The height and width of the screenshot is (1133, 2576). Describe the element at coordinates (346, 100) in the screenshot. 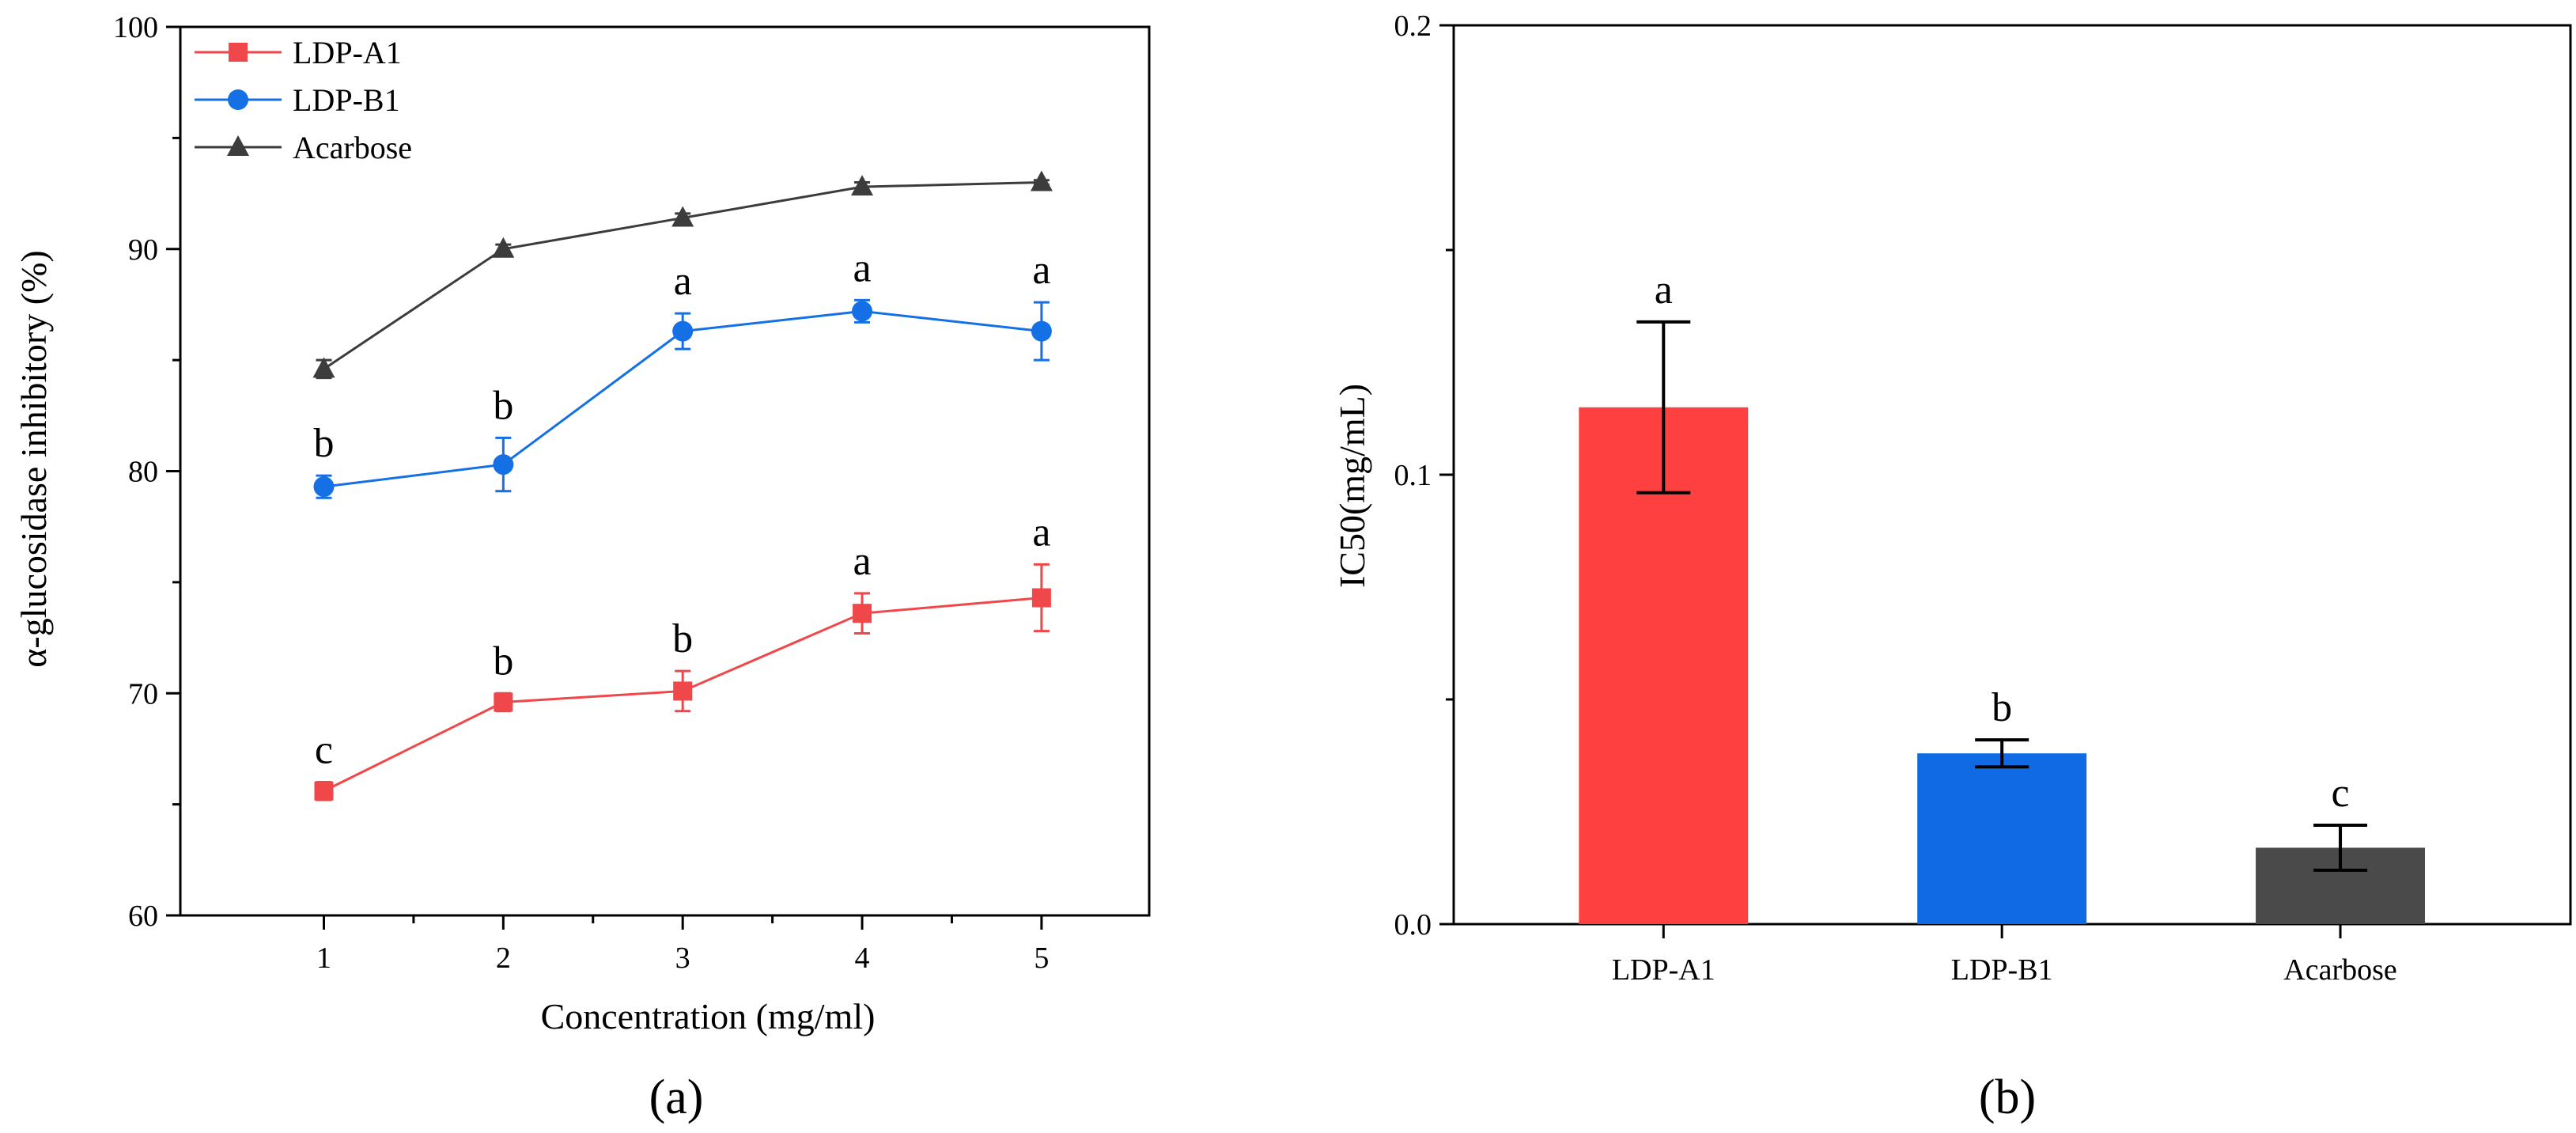

I see `legend-label: LDP-B1` at that location.